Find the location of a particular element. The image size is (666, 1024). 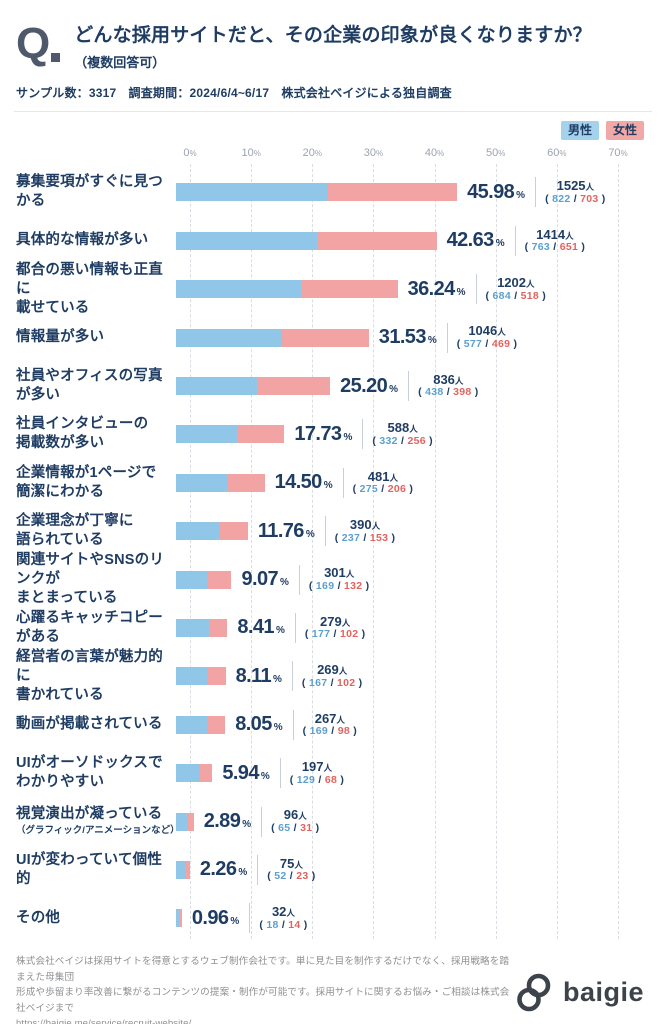

row-percent: 17.73 is located at coordinates (318, 433).